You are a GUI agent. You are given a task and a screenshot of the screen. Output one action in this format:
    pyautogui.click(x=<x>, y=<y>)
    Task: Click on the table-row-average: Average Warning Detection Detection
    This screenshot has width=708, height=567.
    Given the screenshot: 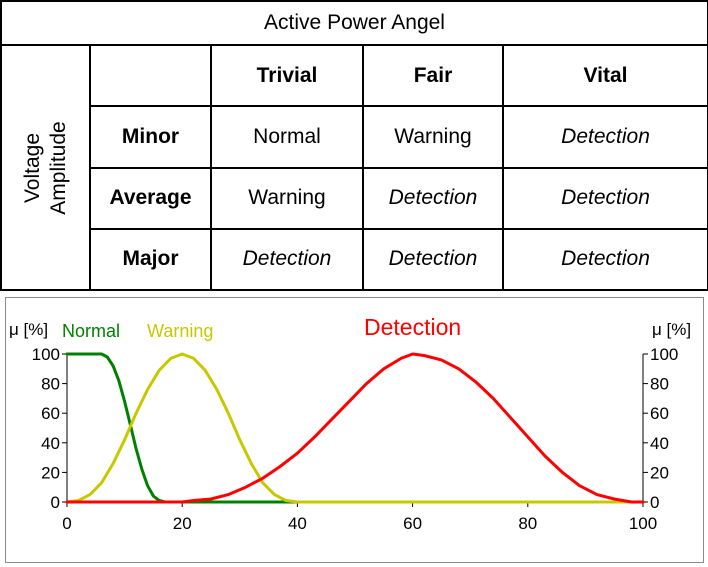 What is the action you would take?
    pyautogui.click(x=354, y=198)
    